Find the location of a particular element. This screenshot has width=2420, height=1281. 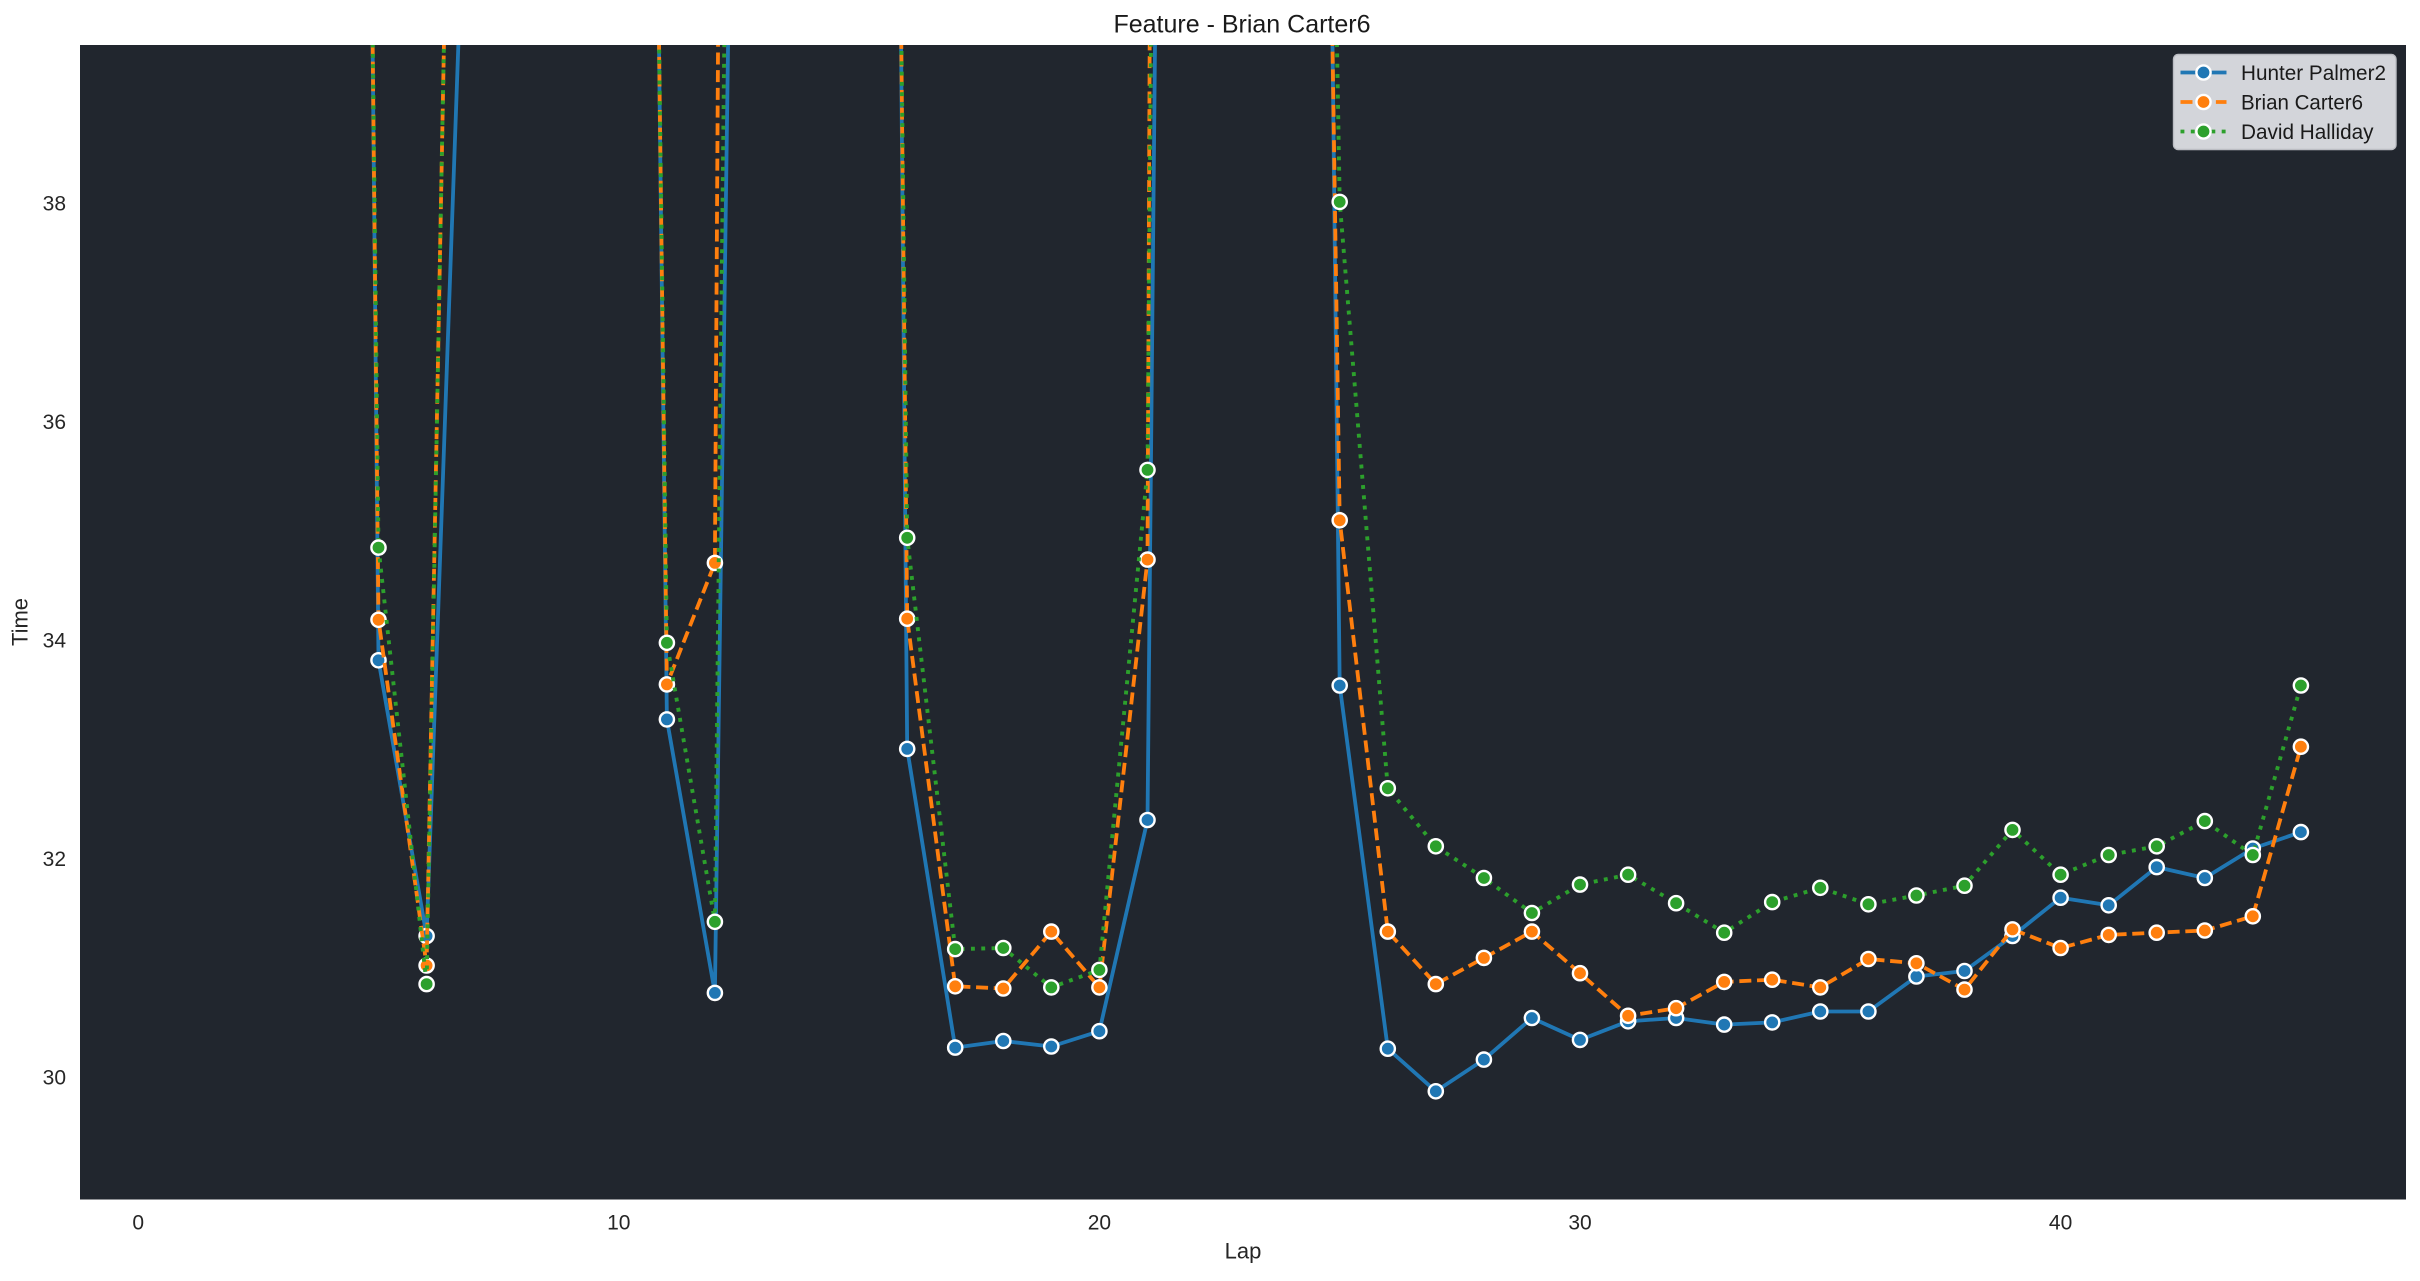

svg-text: 34 is located at coordinates (55, 641).